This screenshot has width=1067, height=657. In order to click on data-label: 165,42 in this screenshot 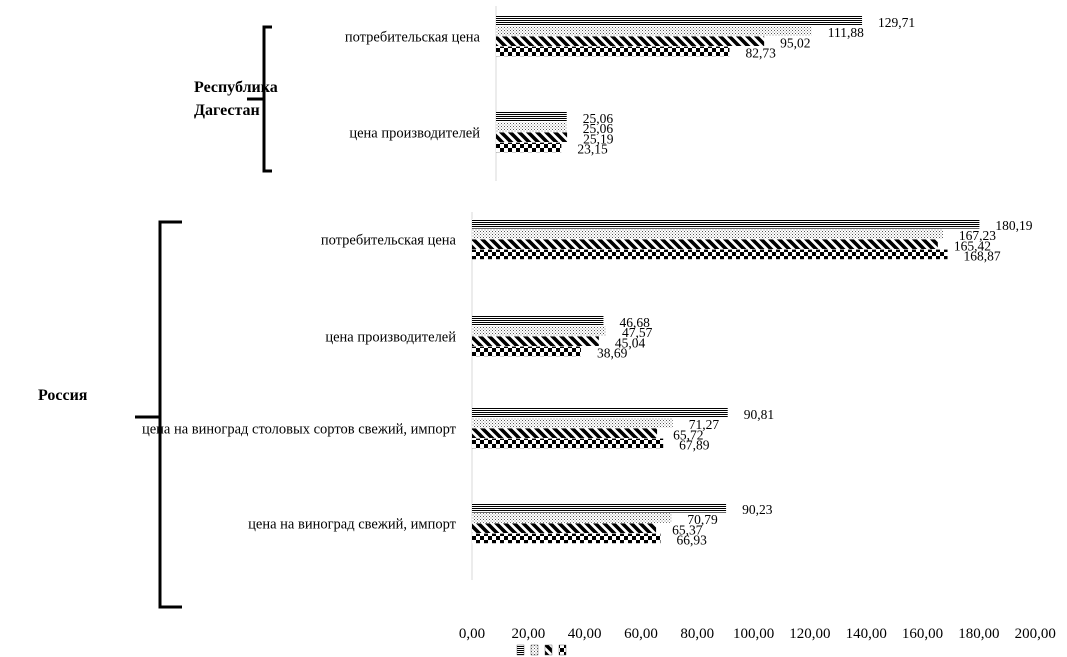, I will do `click(972, 245)`.